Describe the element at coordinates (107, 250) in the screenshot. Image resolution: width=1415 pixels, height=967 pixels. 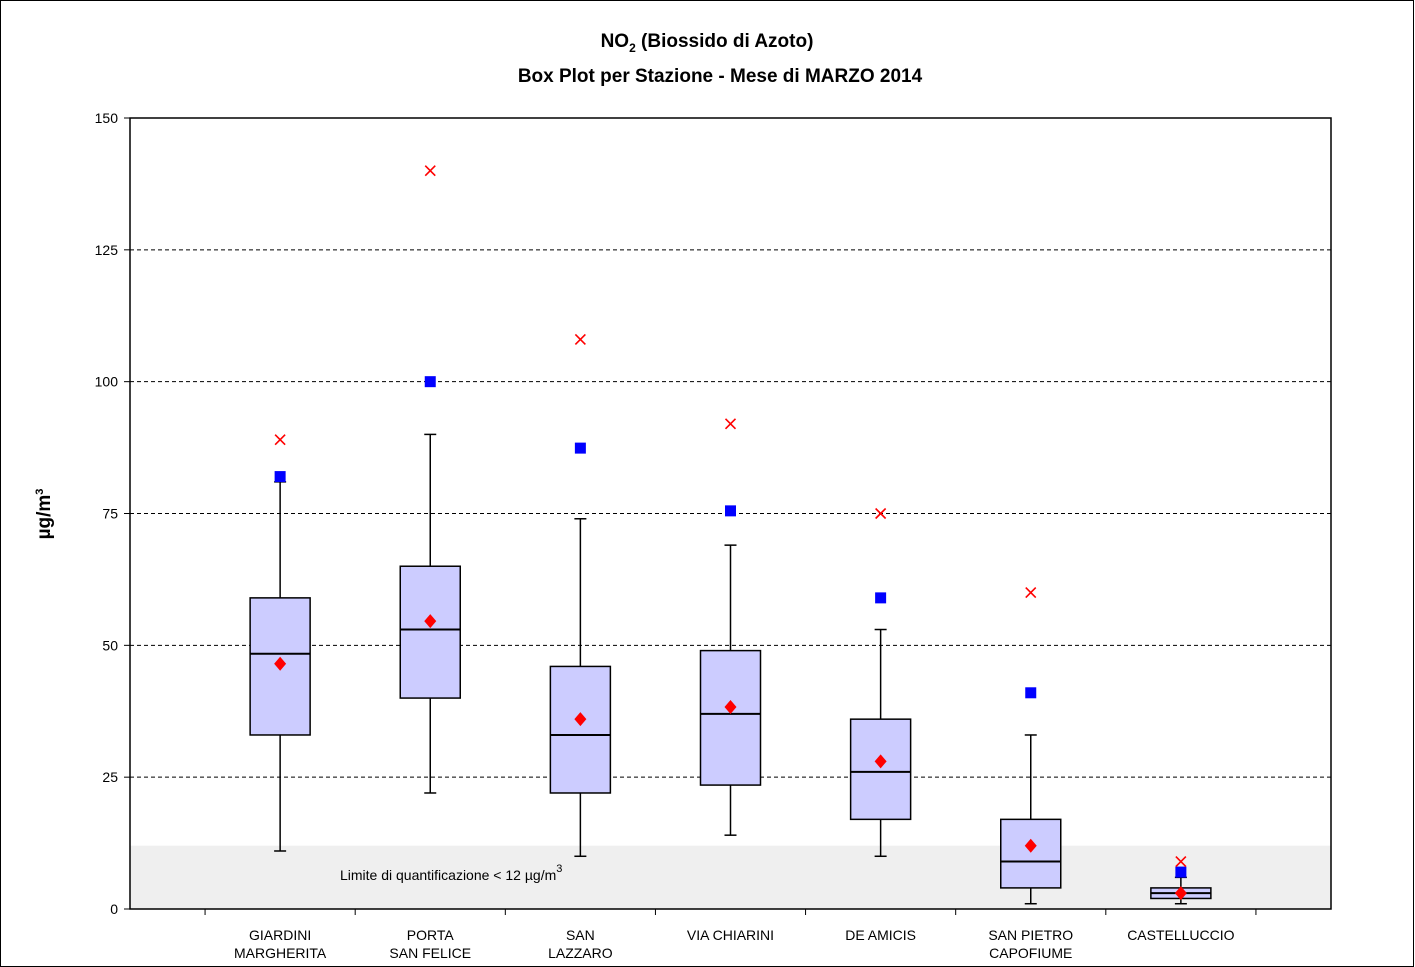
I see `y-tick-label: 125` at that location.